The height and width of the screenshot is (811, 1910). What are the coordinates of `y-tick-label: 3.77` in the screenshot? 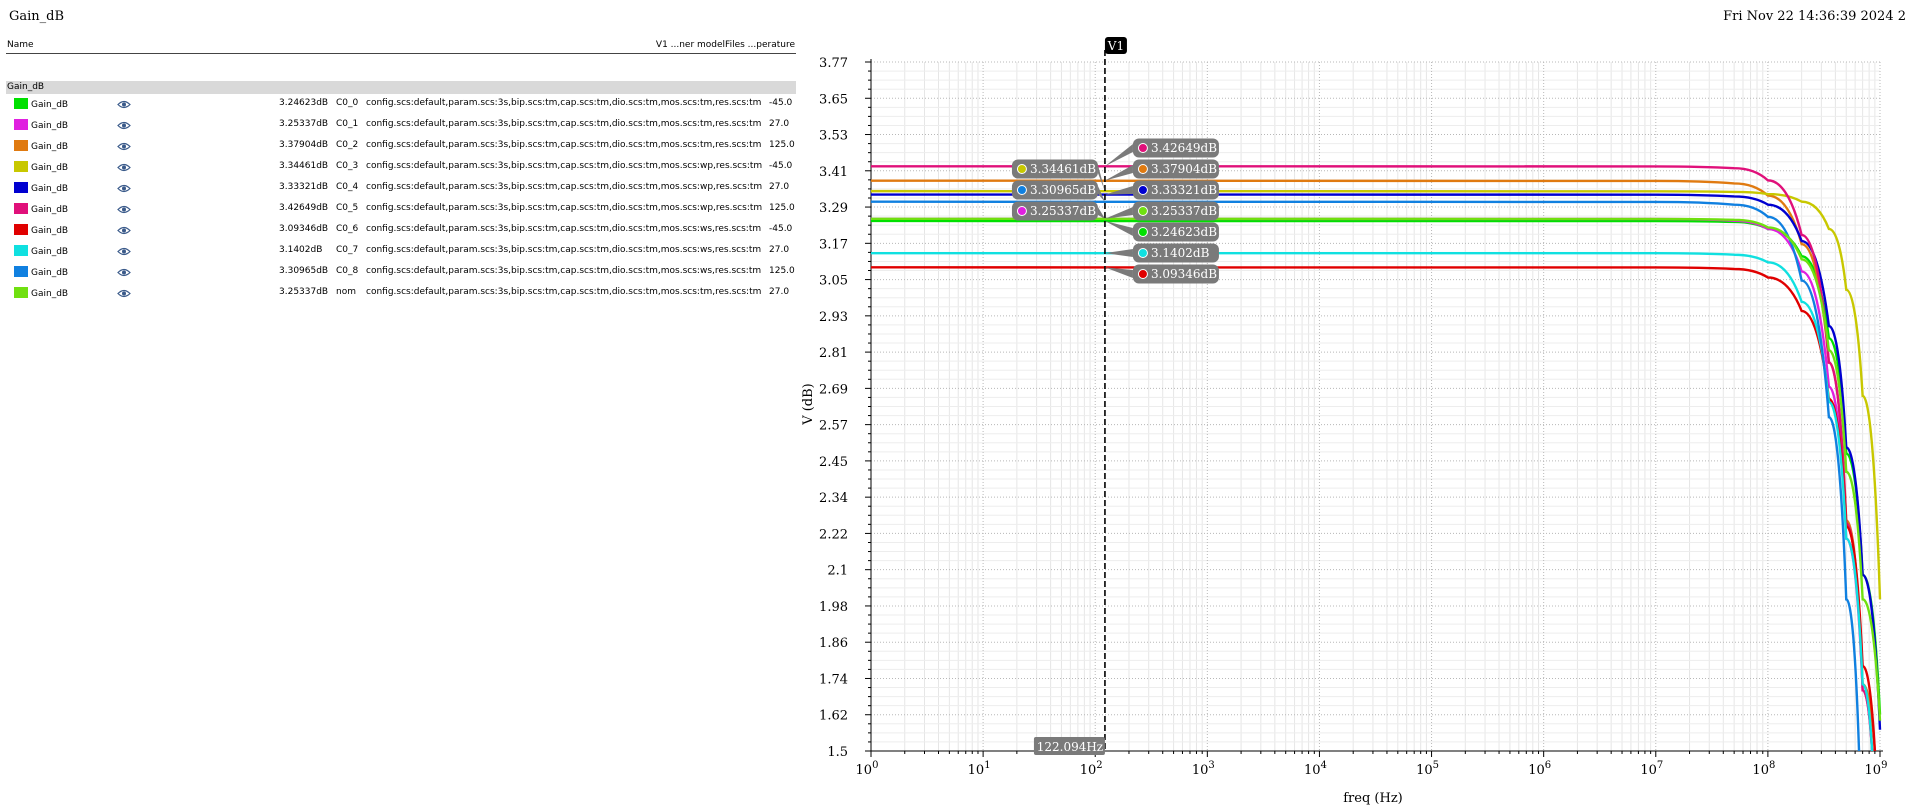 It's located at (833, 63).